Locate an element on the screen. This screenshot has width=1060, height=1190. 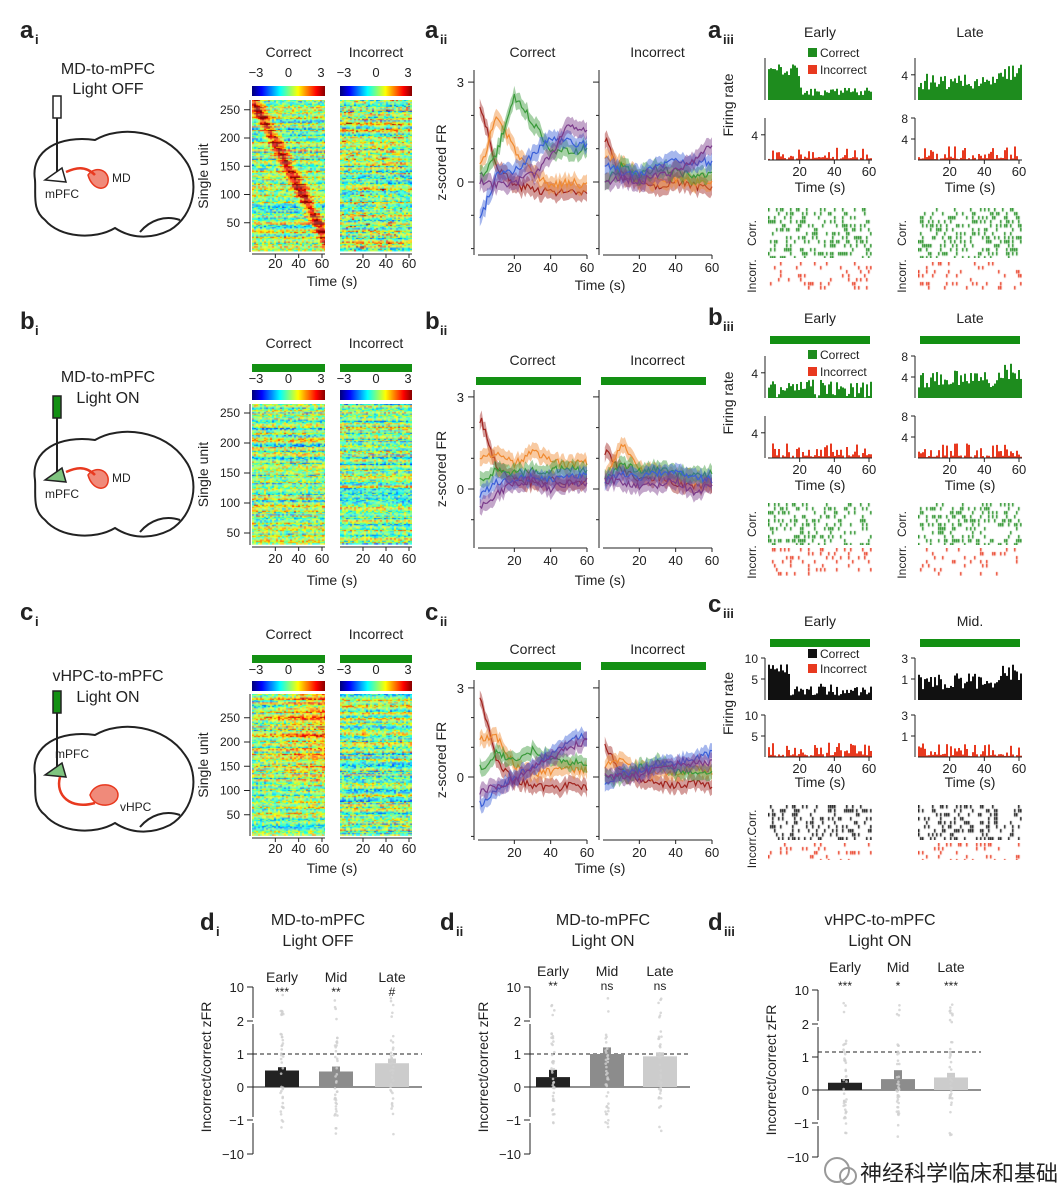
raster-incorrect is located at coordinates (970, 851).